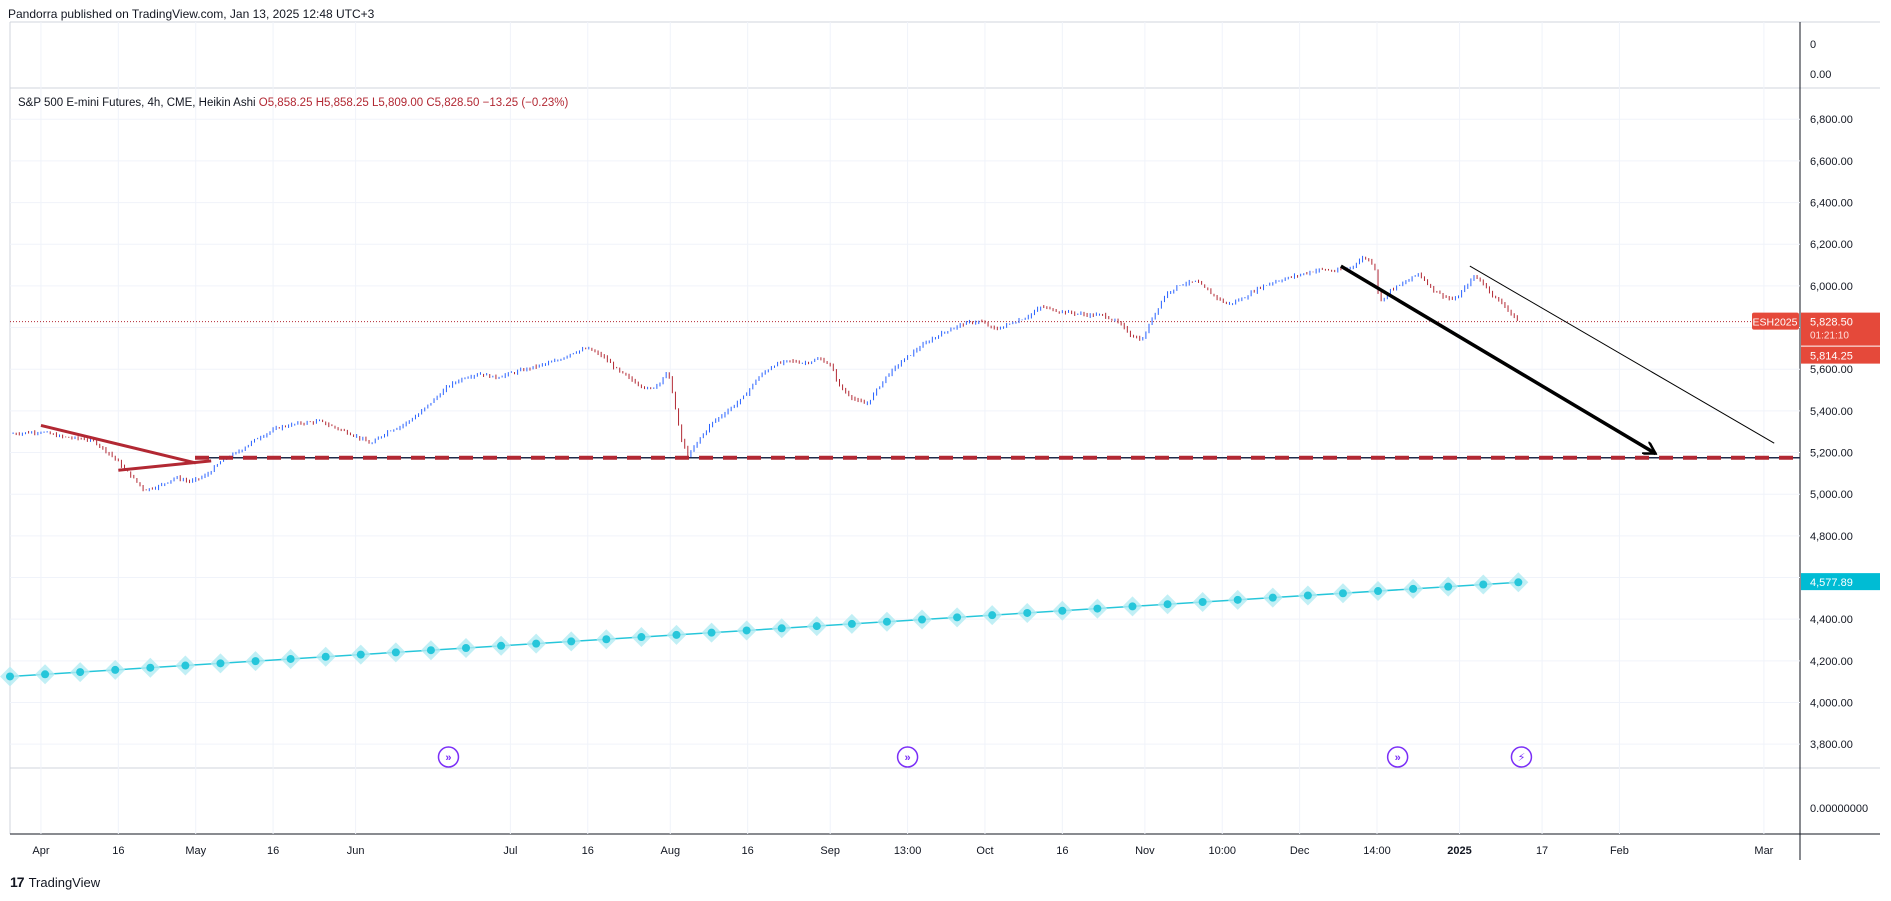 This screenshot has width=1891, height=901. I want to click on legend-high: H5,858.25, so click(342, 103).